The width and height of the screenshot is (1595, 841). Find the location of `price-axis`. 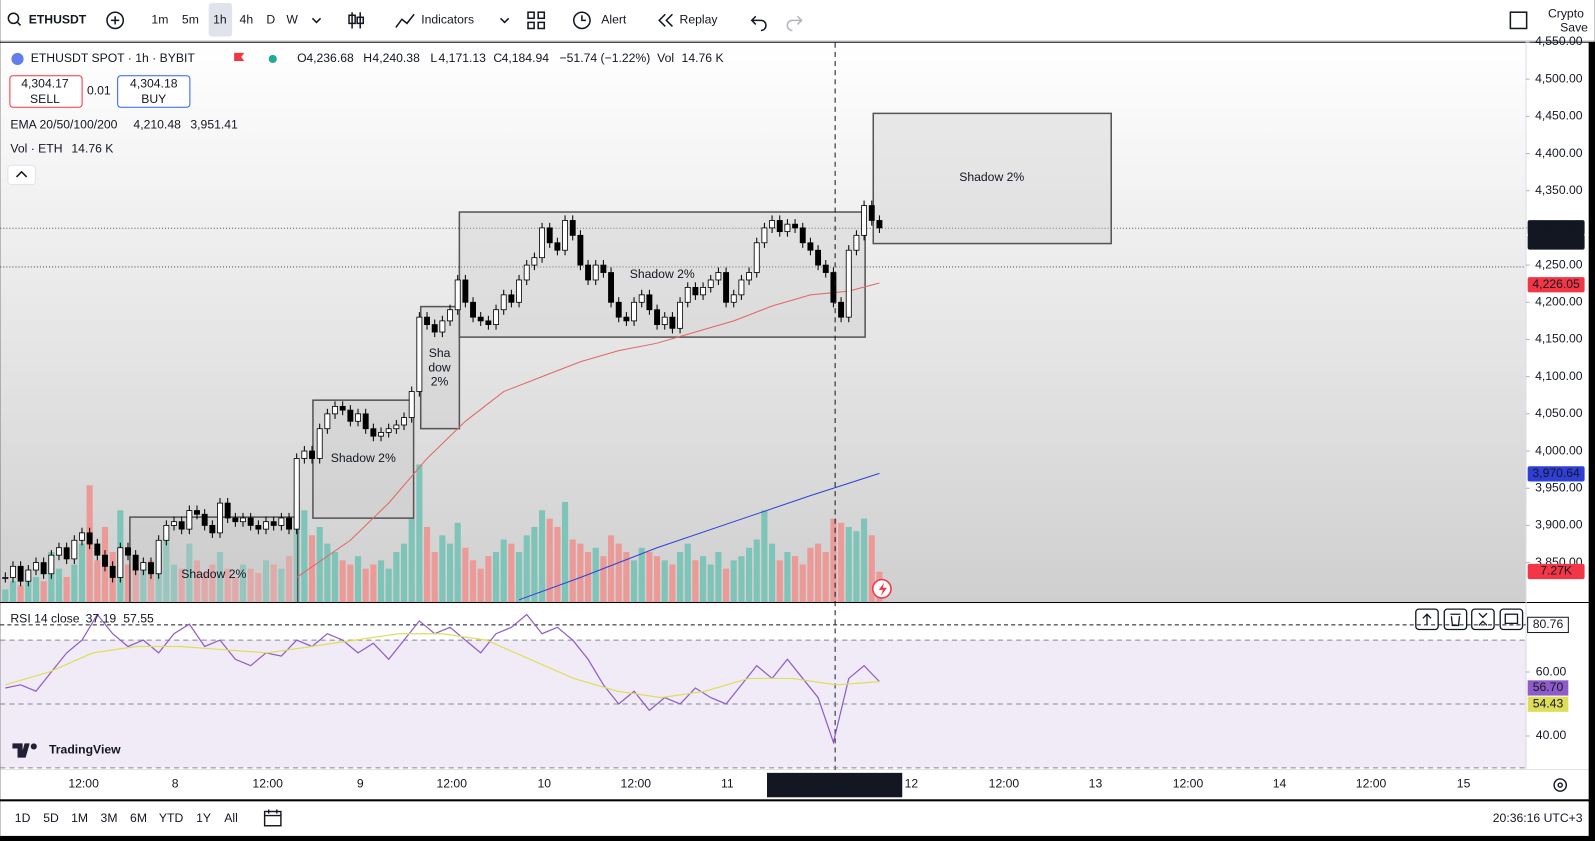

price-axis is located at coordinates (1557, 406).